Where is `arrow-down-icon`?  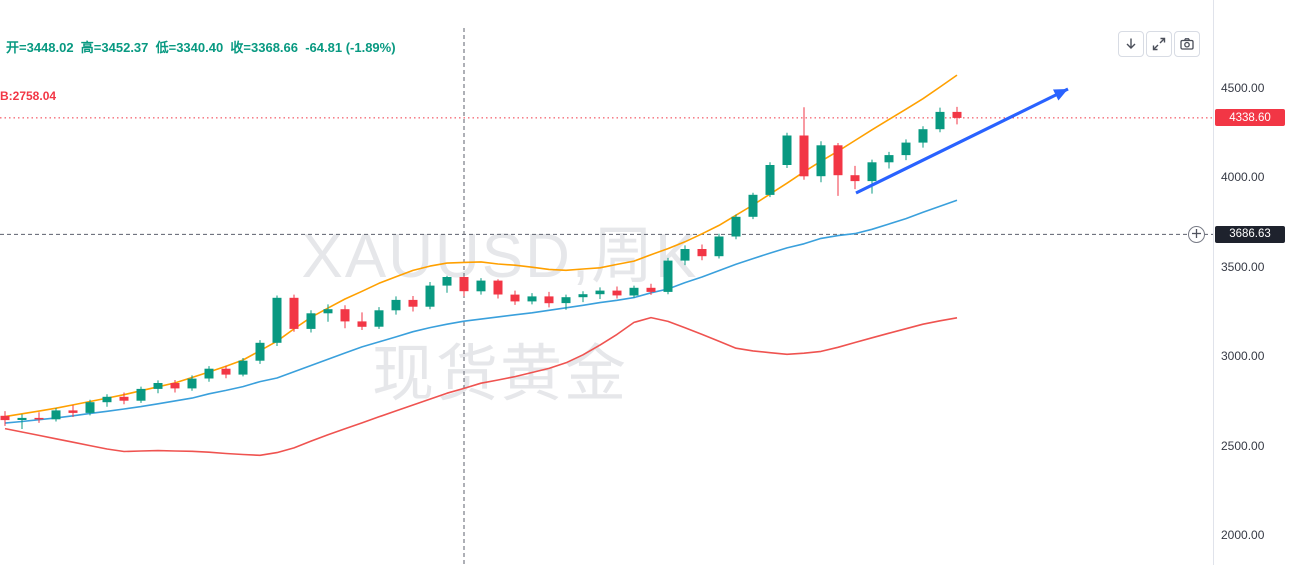 arrow-down-icon is located at coordinates (1131, 44).